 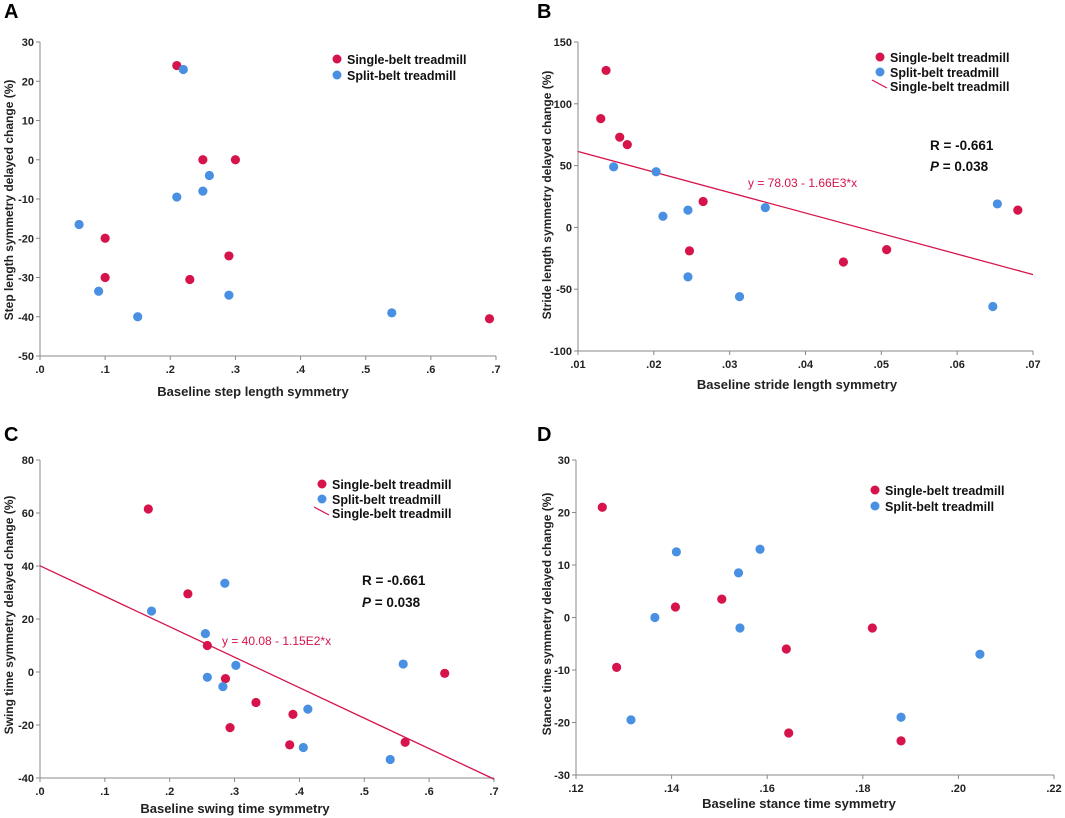 What do you see at coordinates (544, 435) in the screenshot?
I see `panel-d-label: D` at bounding box center [544, 435].